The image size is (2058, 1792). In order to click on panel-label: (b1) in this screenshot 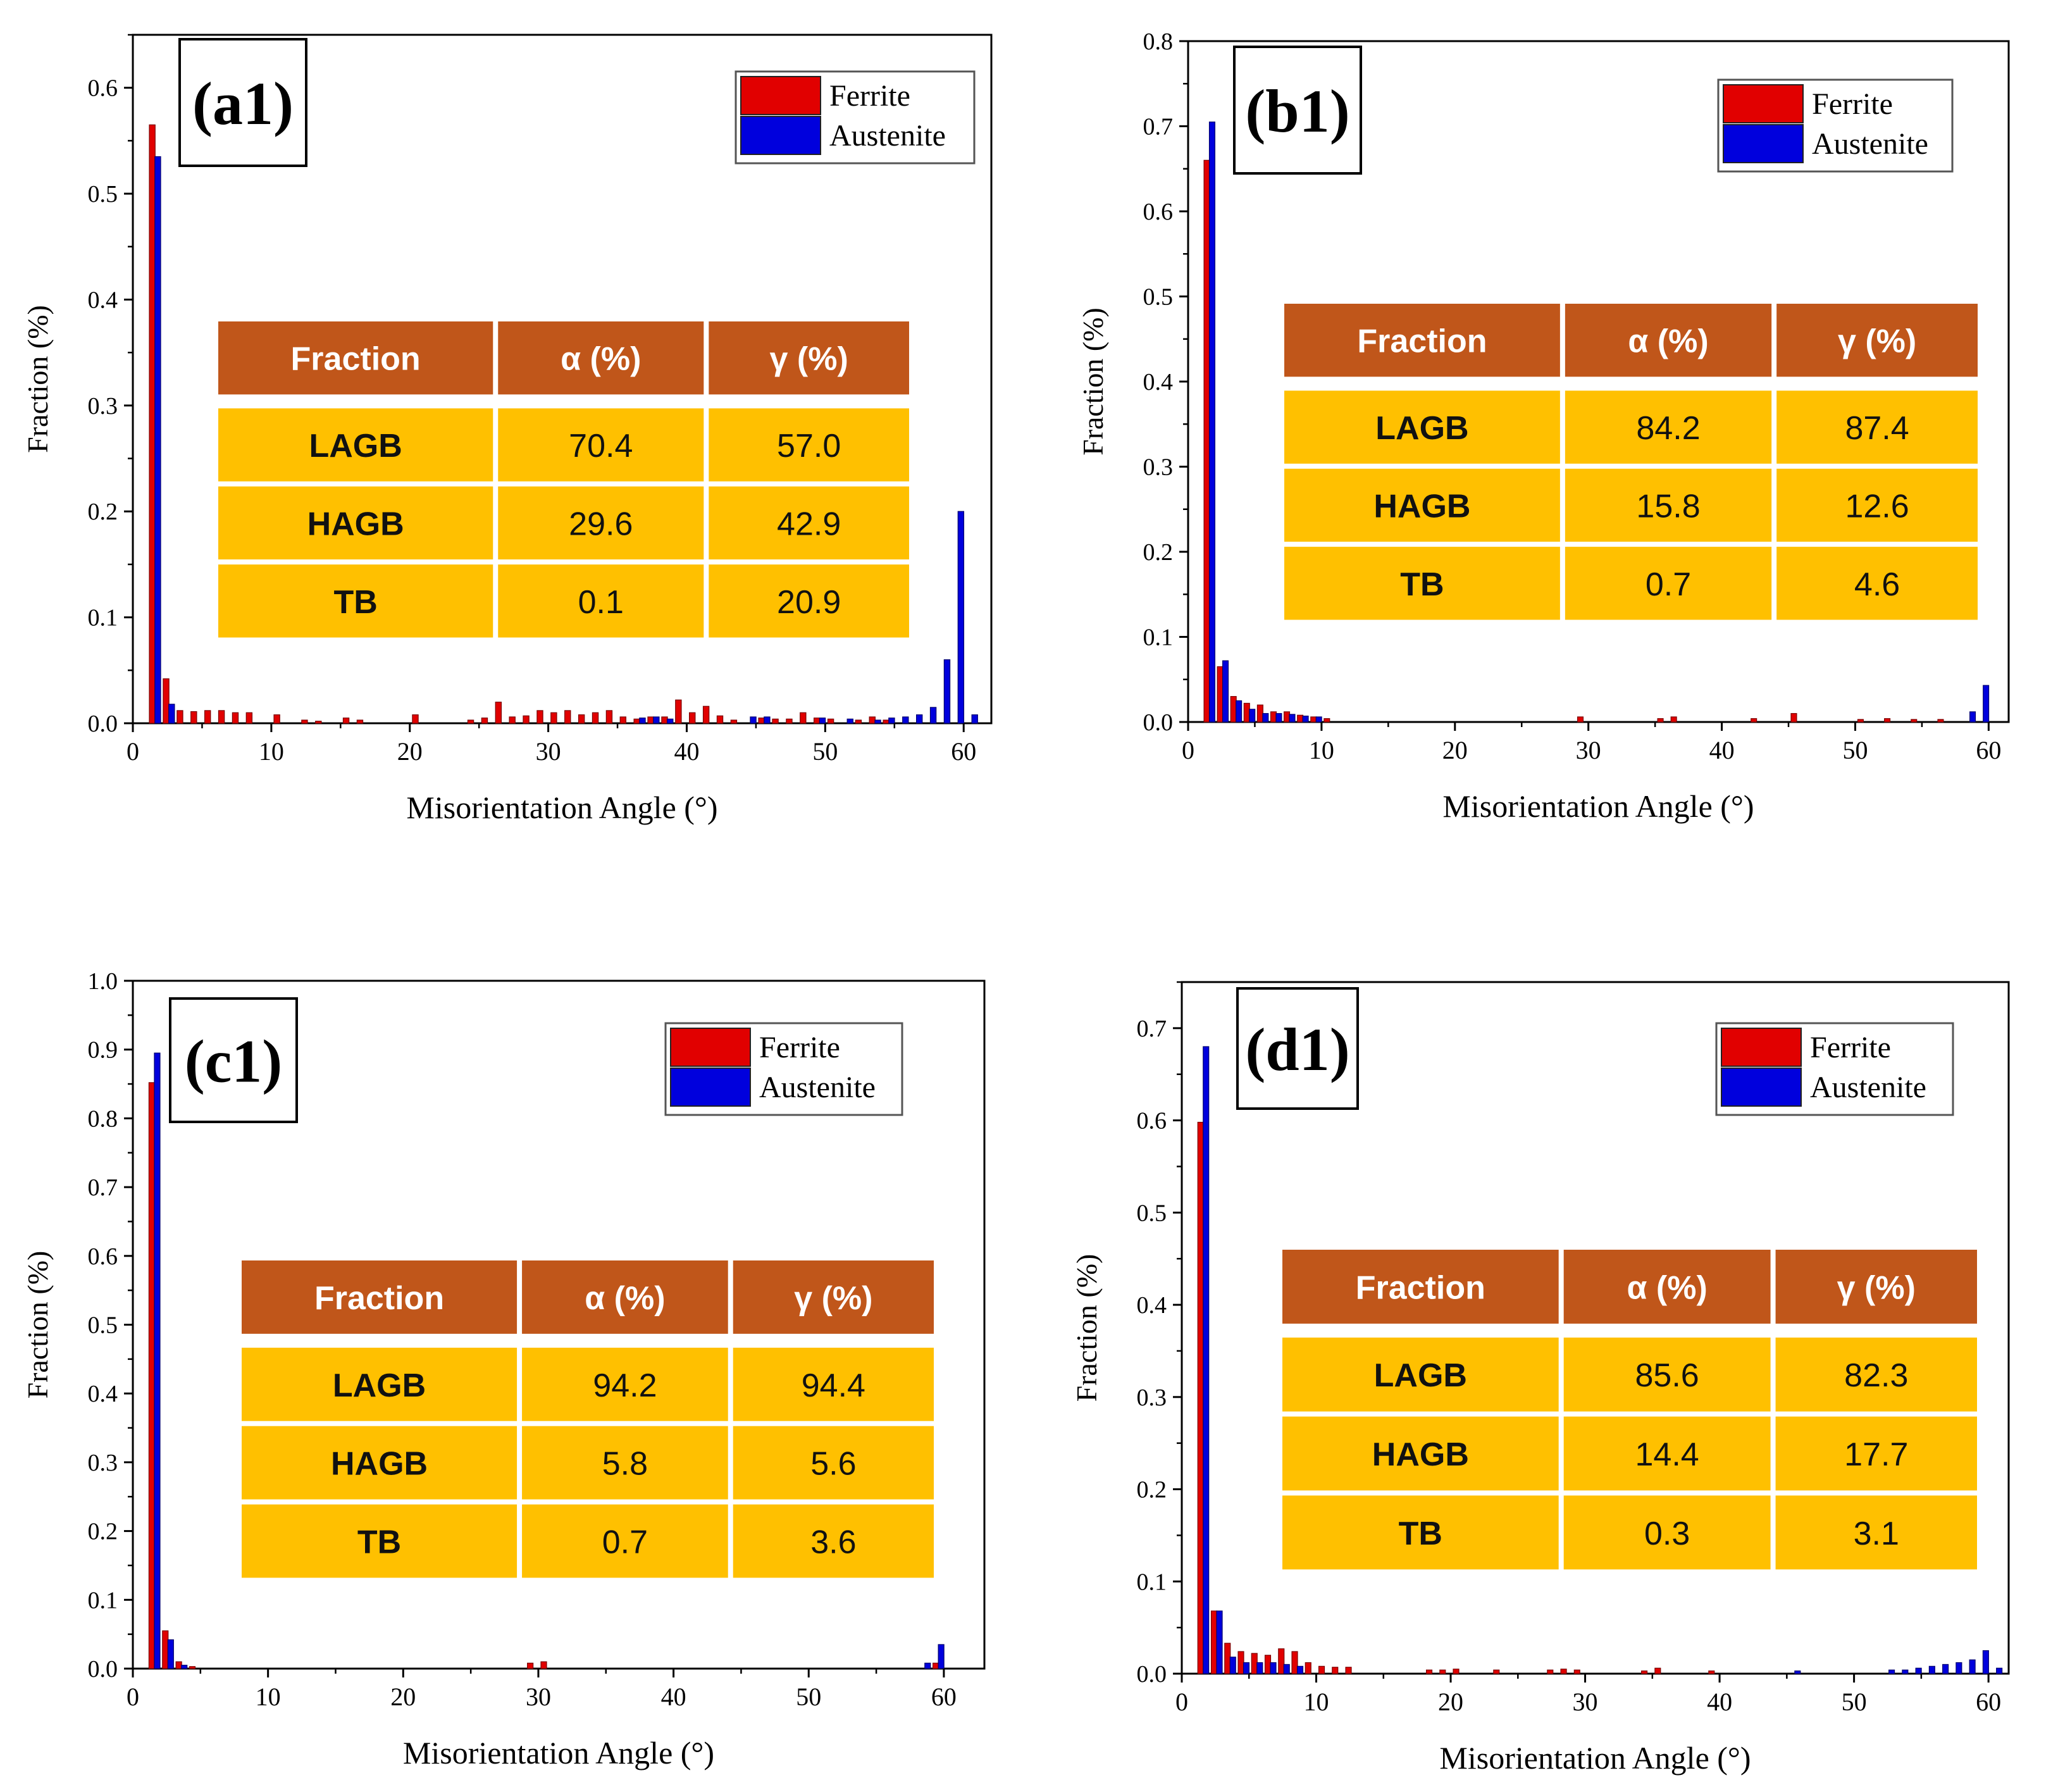, I will do `click(1297, 111)`.